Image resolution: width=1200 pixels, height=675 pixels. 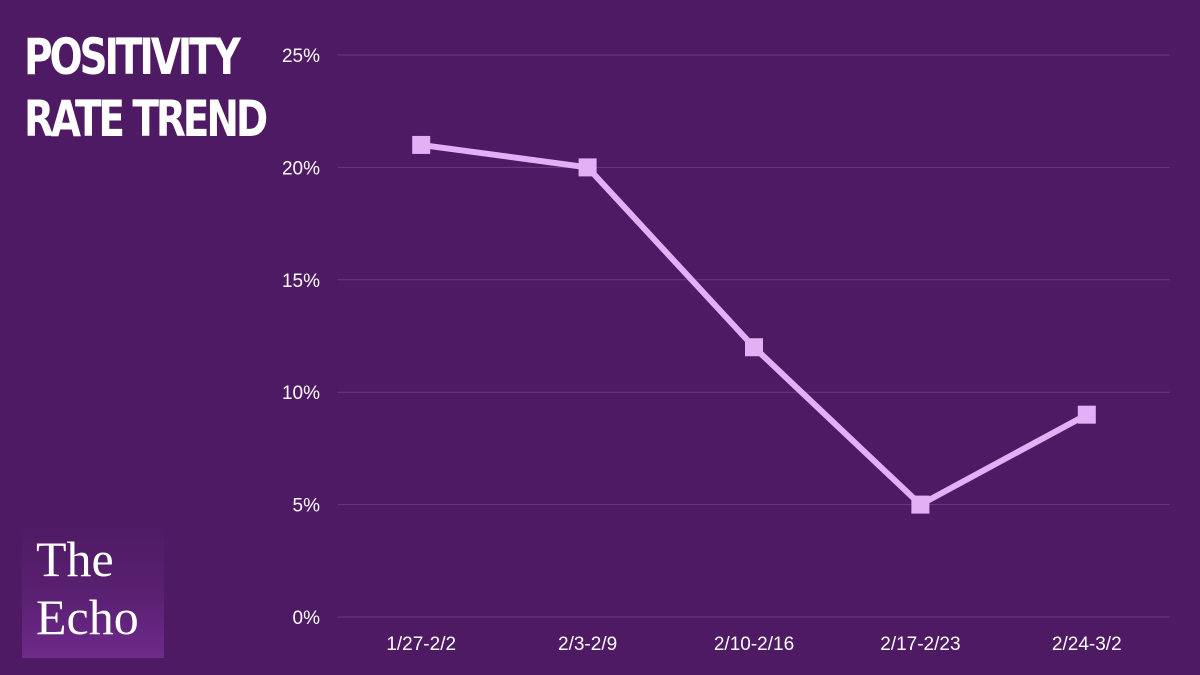 What do you see at coordinates (307, 618) in the screenshot?
I see `y-tick-label: 0%` at bounding box center [307, 618].